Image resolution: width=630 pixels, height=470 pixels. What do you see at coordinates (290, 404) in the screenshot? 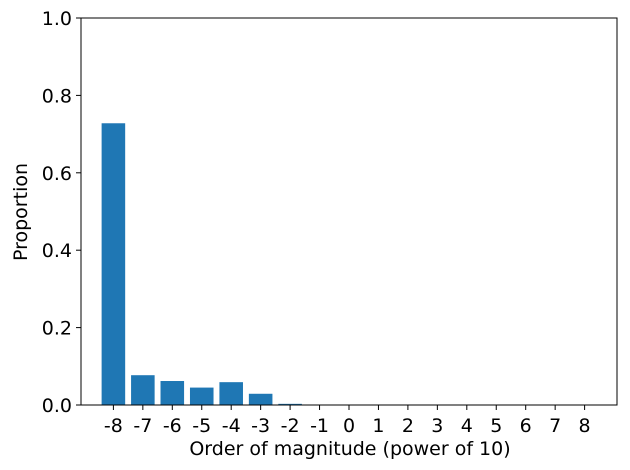
I see `bar--2` at bounding box center [290, 404].